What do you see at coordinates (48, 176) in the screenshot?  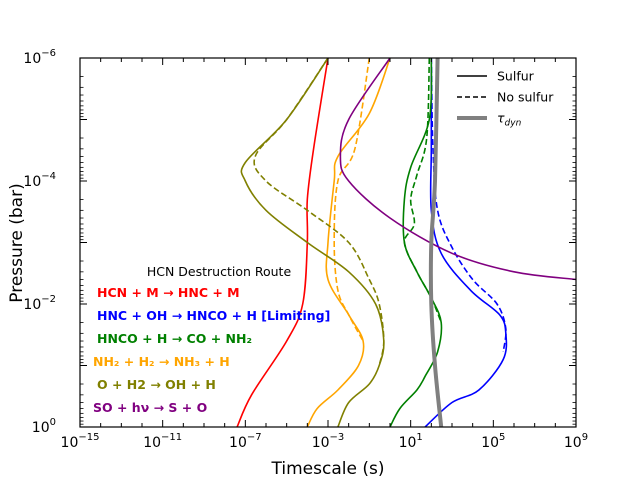 I see `y-tick-exponent-1: −4` at bounding box center [48, 176].